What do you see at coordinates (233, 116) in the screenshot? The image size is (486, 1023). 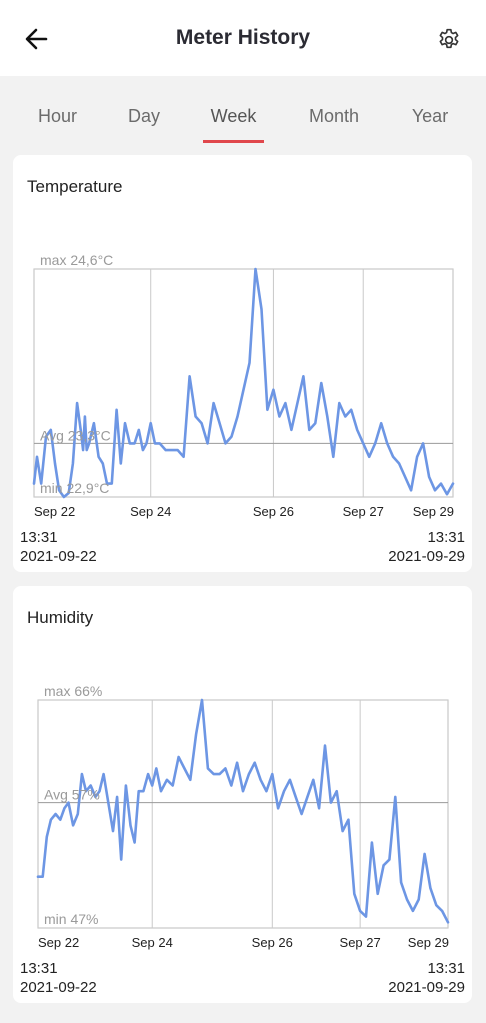 I see `tab-week: Week` at bounding box center [233, 116].